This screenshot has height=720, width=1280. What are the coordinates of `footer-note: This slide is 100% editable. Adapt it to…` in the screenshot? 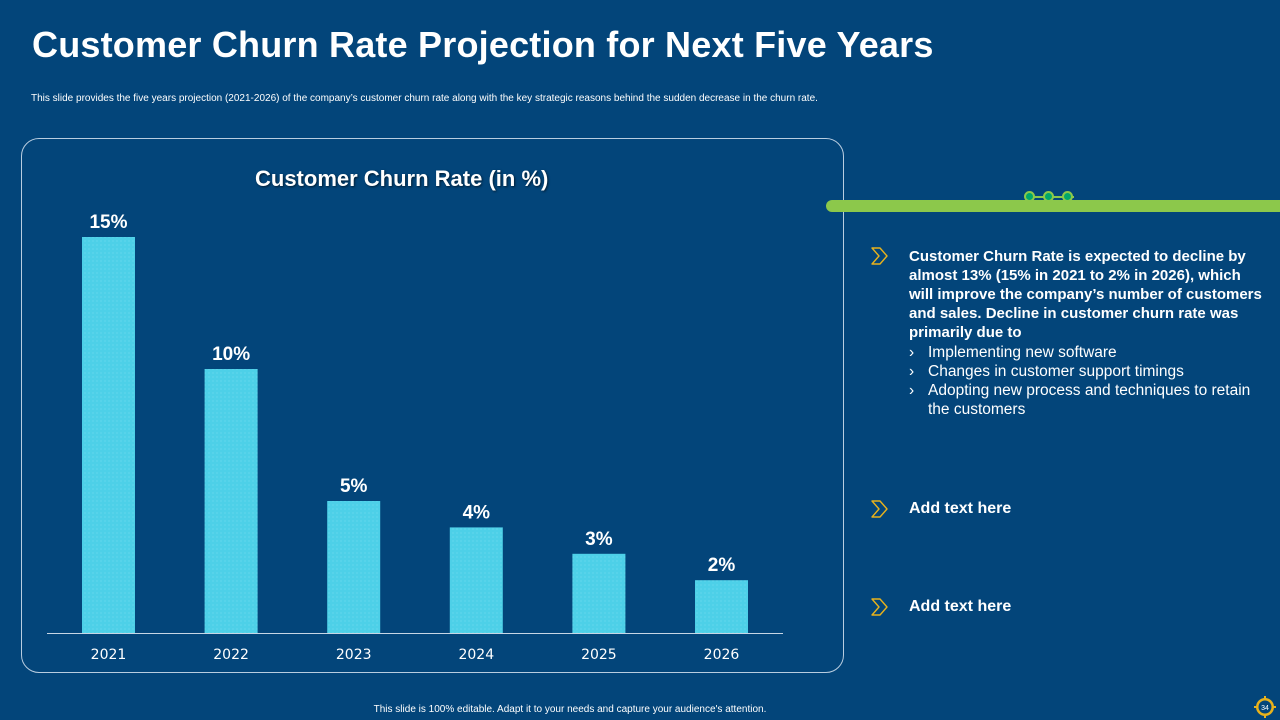 It's located at (570, 709).